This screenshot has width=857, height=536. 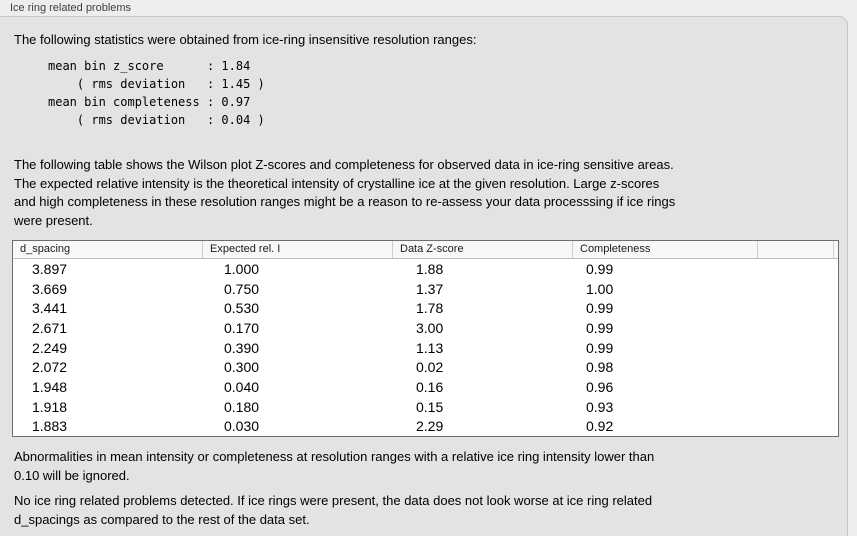 I want to click on table-row: 1.948 0.040 0.16 0.96, so click(x=425, y=387).